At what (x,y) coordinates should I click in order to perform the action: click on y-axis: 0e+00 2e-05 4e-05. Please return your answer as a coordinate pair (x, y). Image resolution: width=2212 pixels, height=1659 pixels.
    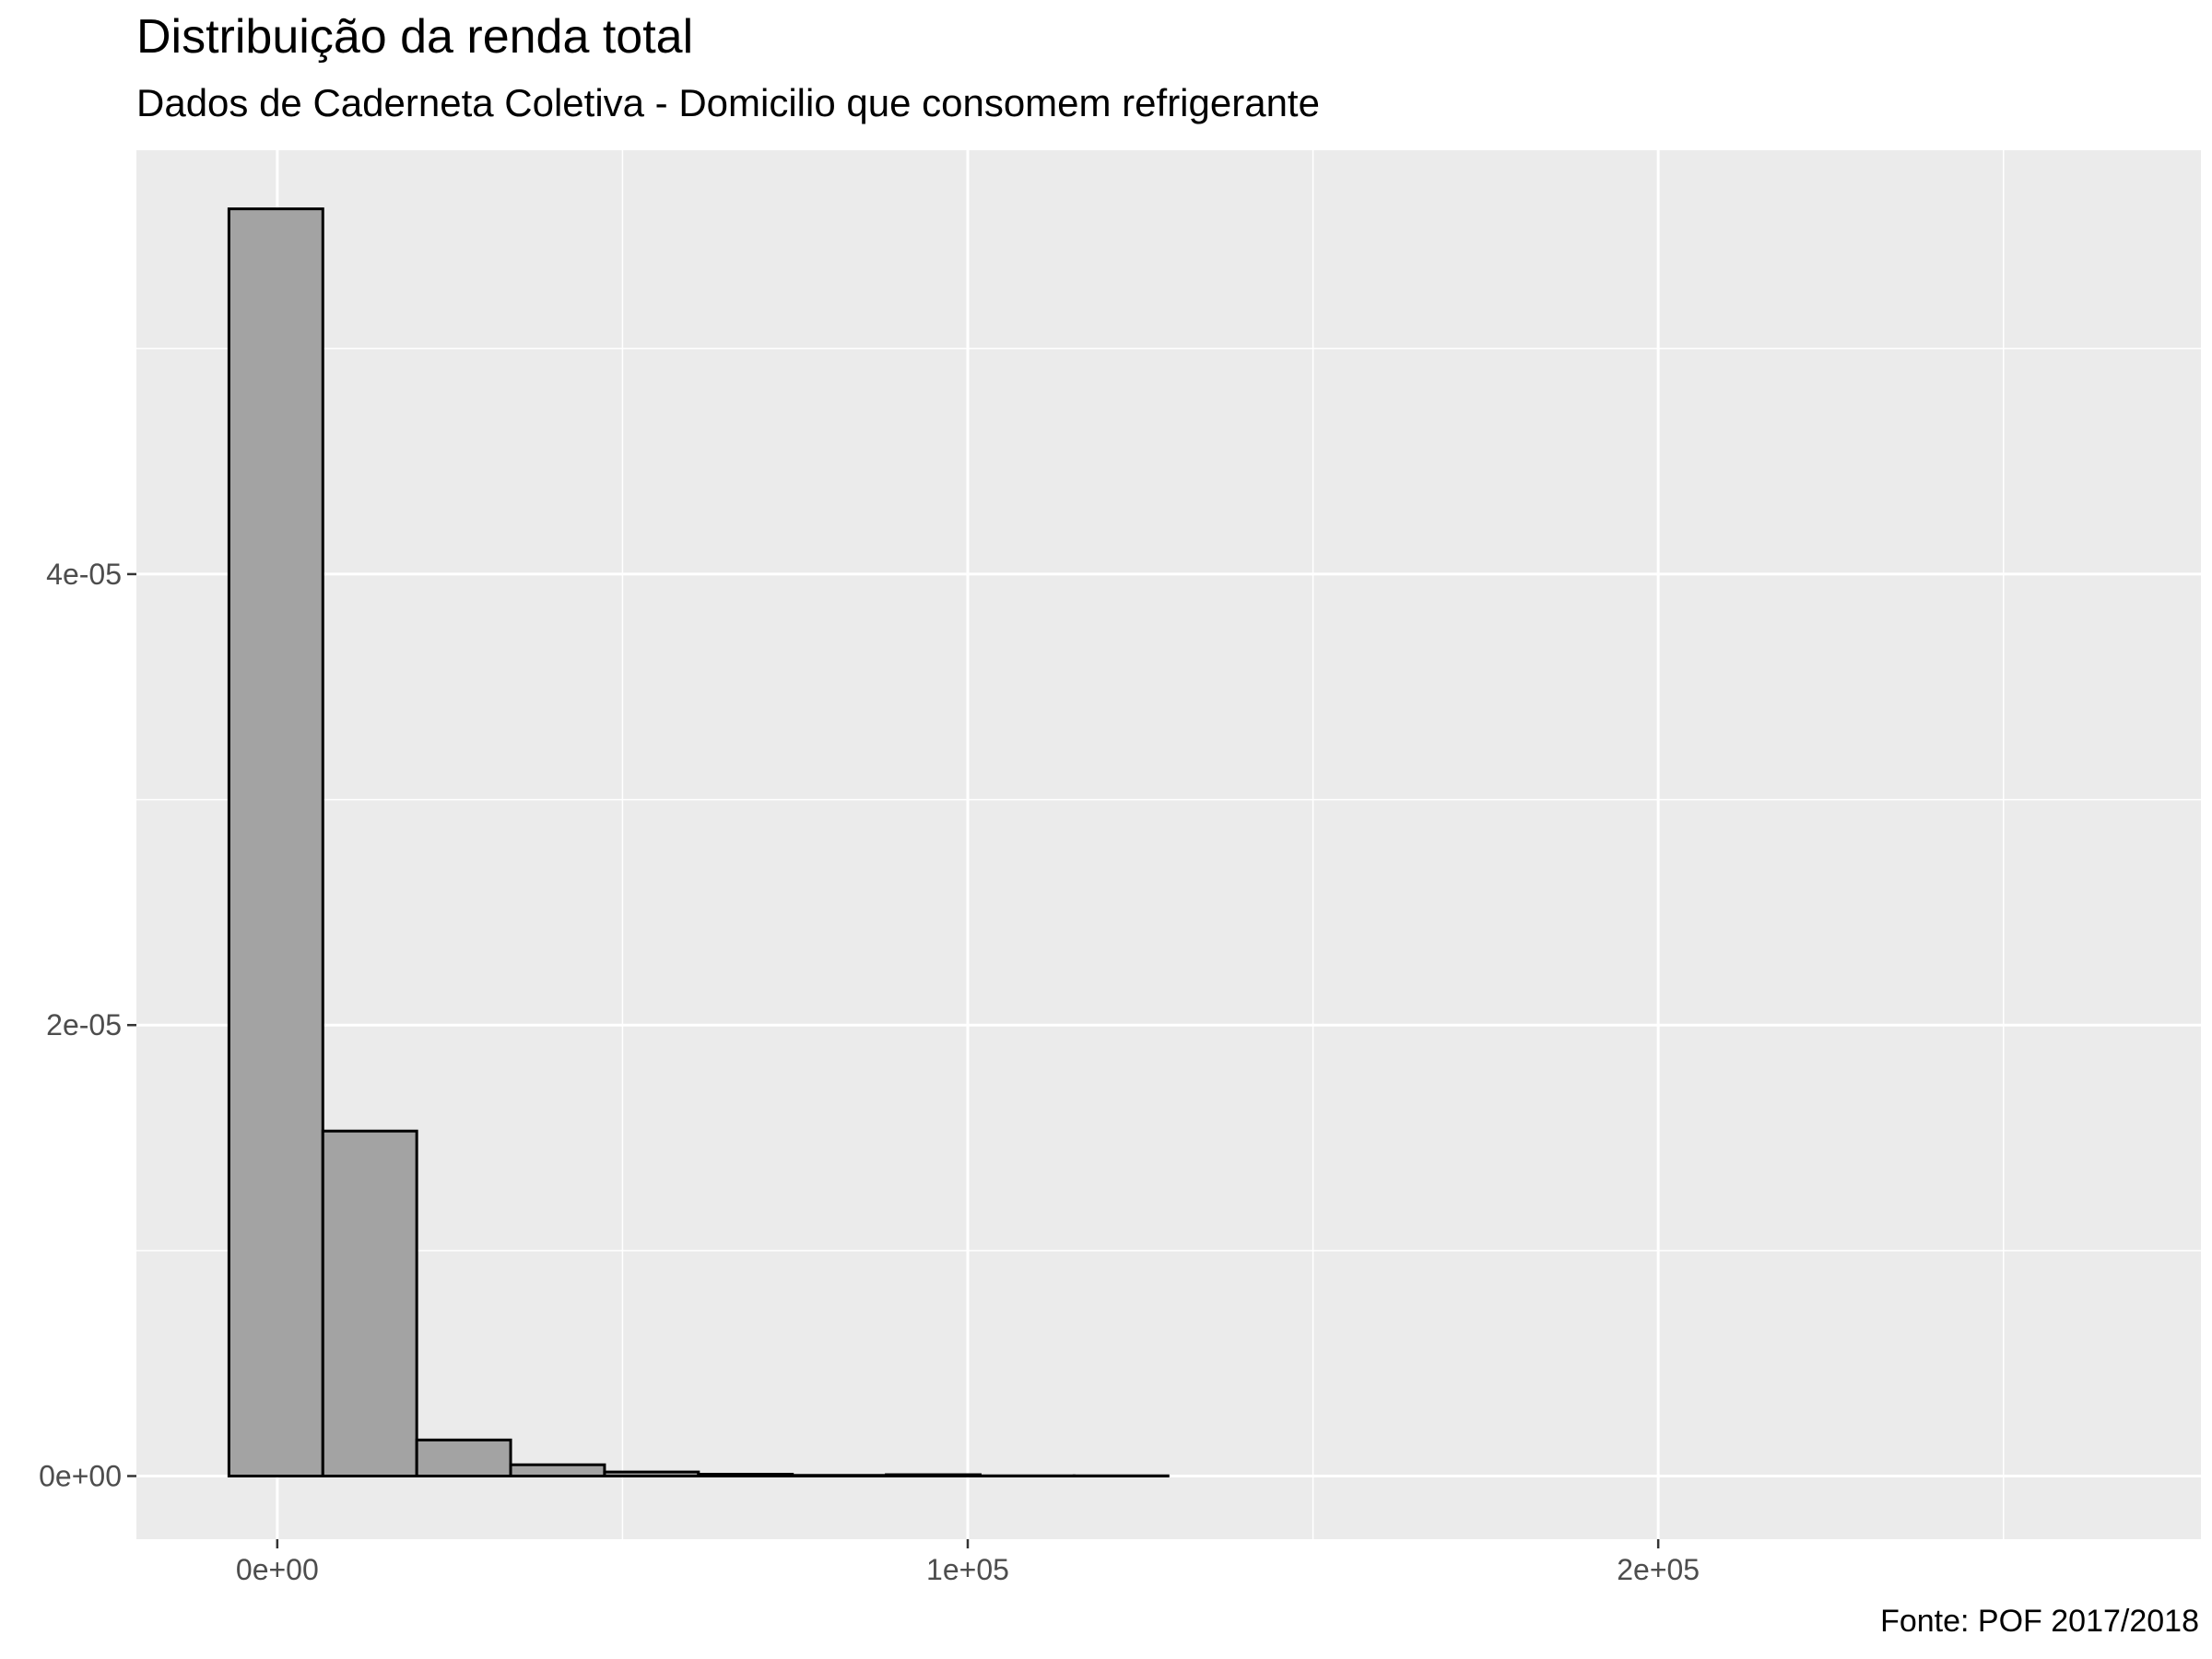
    Looking at the image, I should click on (87, 1025).